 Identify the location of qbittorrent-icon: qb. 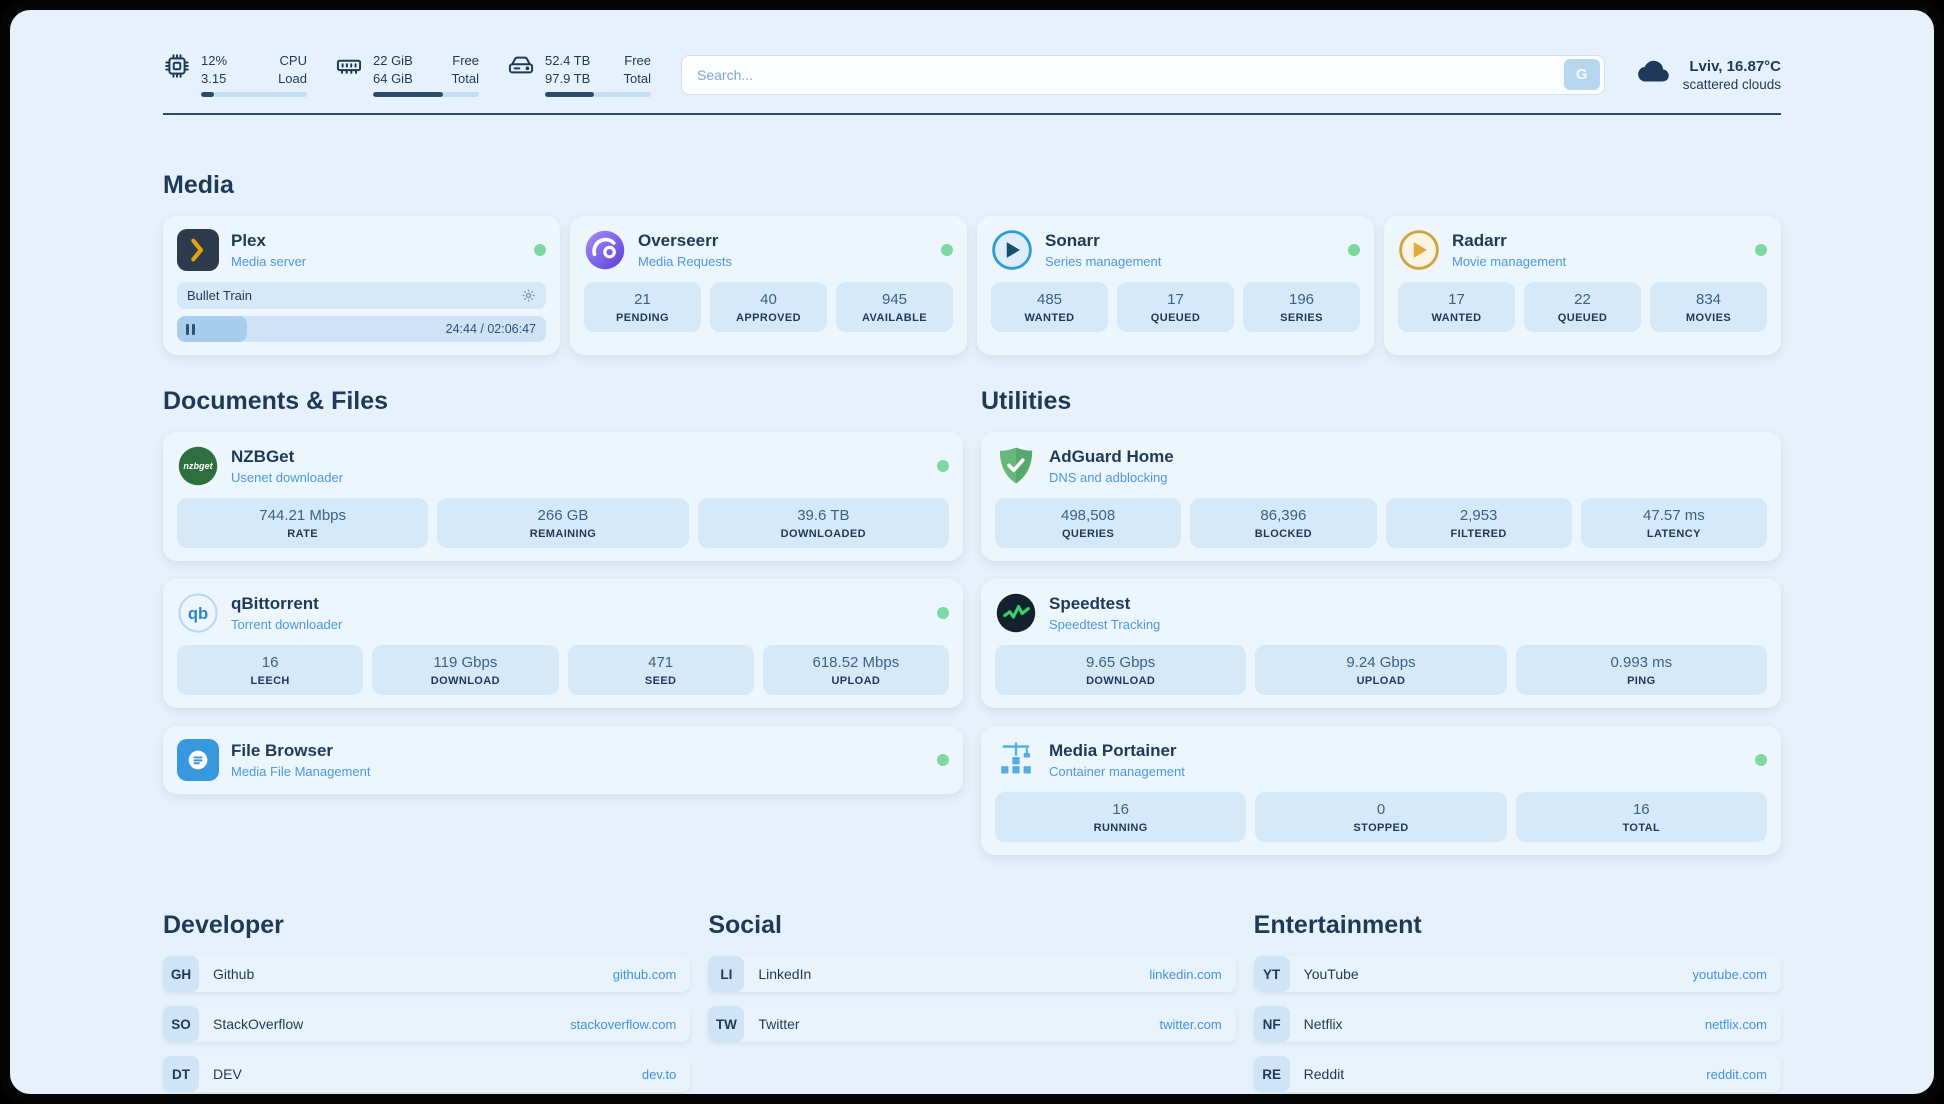
(198, 613).